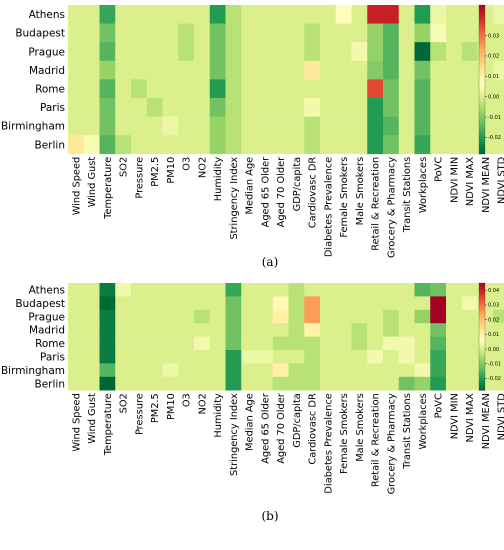 This screenshot has width=504, height=550. What do you see at coordinates (250, 422) in the screenshot?
I see `column-label: Median Age` at bounding box center [250, 422].